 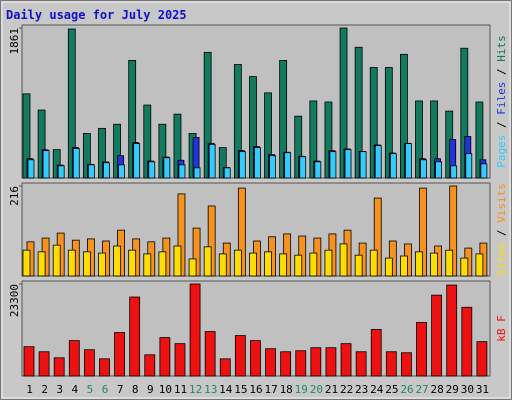 I want to click on x-tick-label: 28, so click(x=437, y=389).